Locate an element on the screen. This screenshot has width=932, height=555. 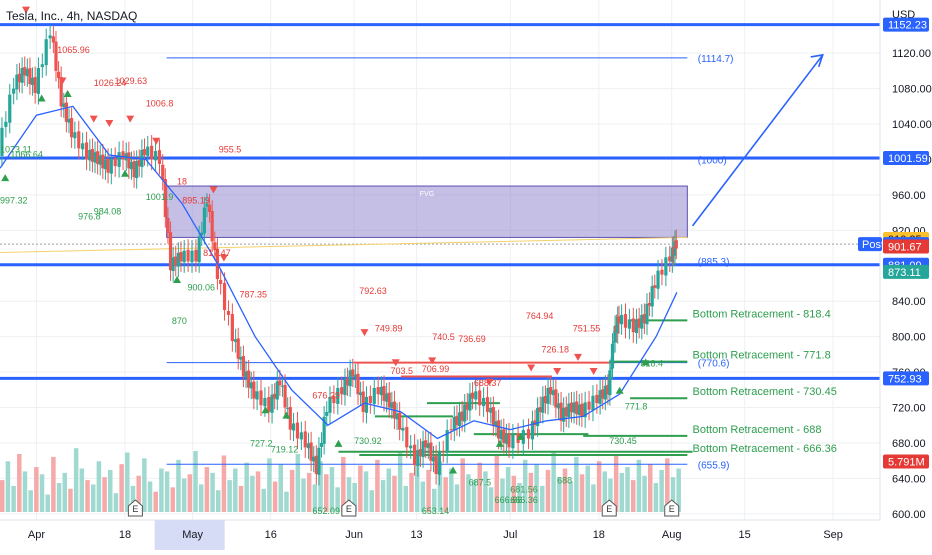
price-tag-box is located at coordinates (906, 246).